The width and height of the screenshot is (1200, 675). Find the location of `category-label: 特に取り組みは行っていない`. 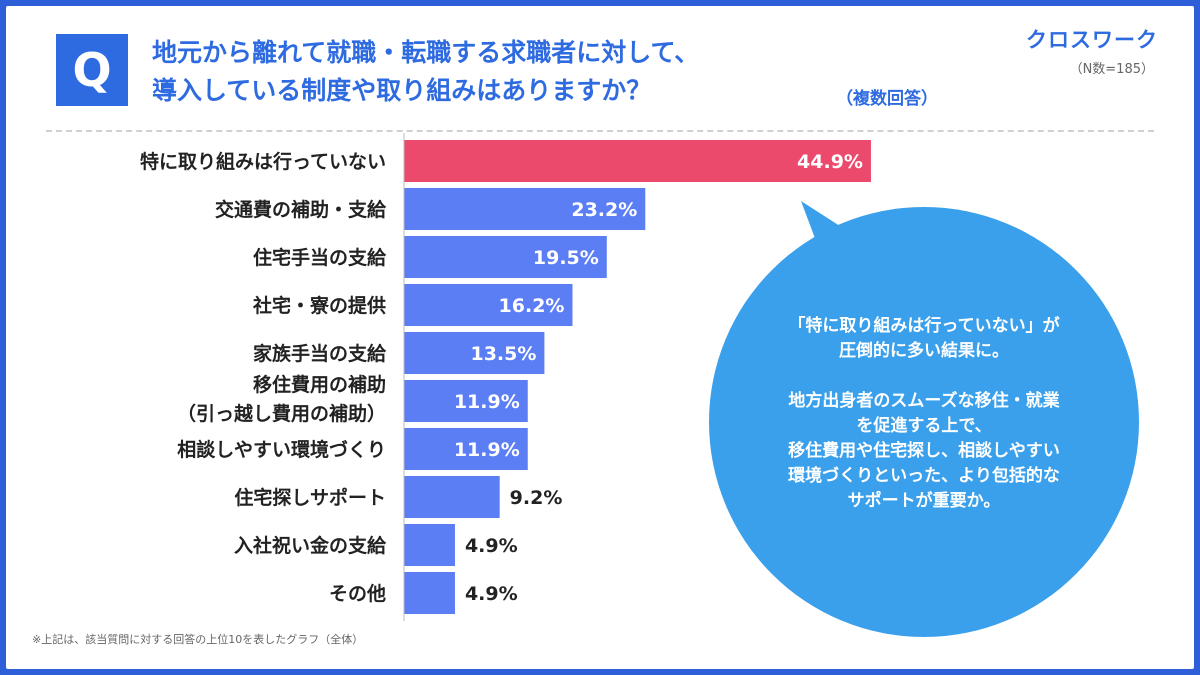

category-label: 特に取り組みは行っていない is located at coordinates (263, 161).